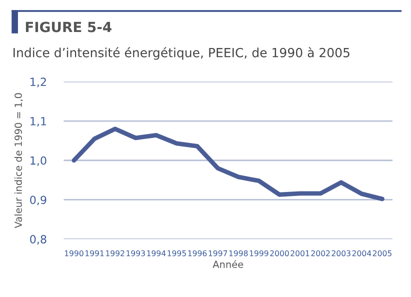  Describe the element at coordinates (38, 201) in the screenshot. I see `y-tick-label: 0,9` at that location.